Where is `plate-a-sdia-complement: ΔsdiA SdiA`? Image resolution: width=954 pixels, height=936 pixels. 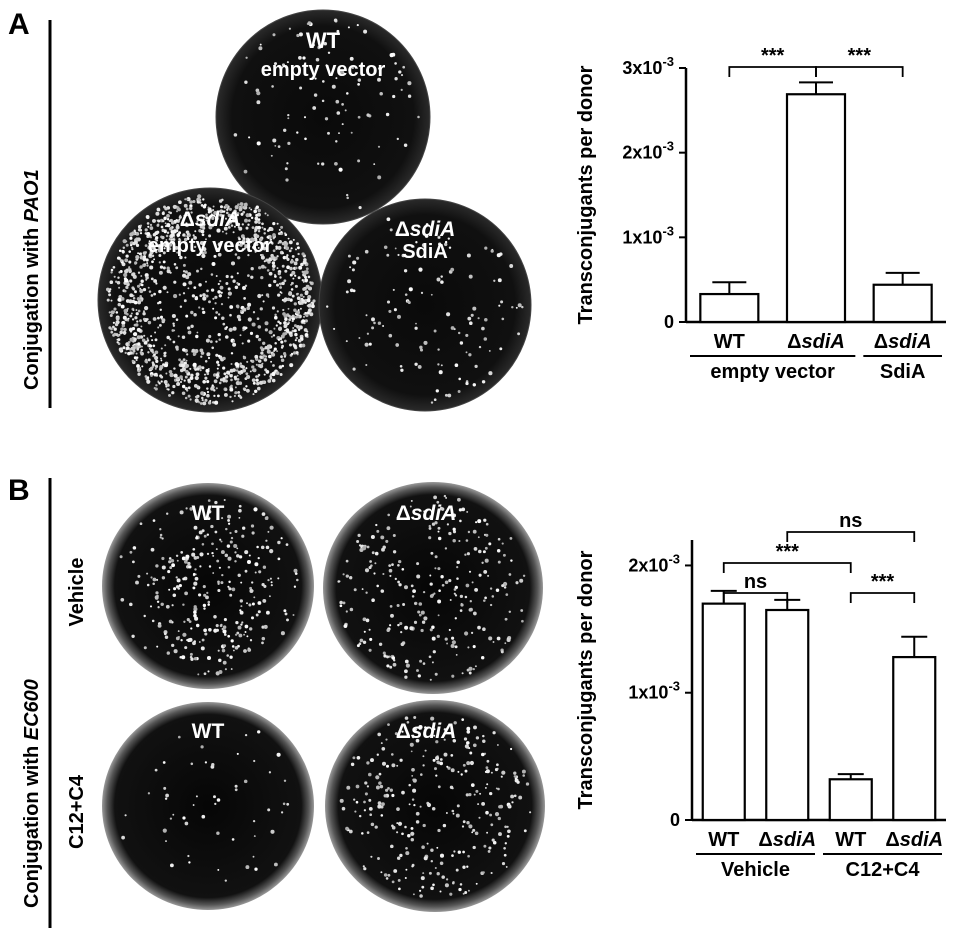
plate-a-sdia-complement: ΔsdiA SdiA is located at coordinates (425, 305).